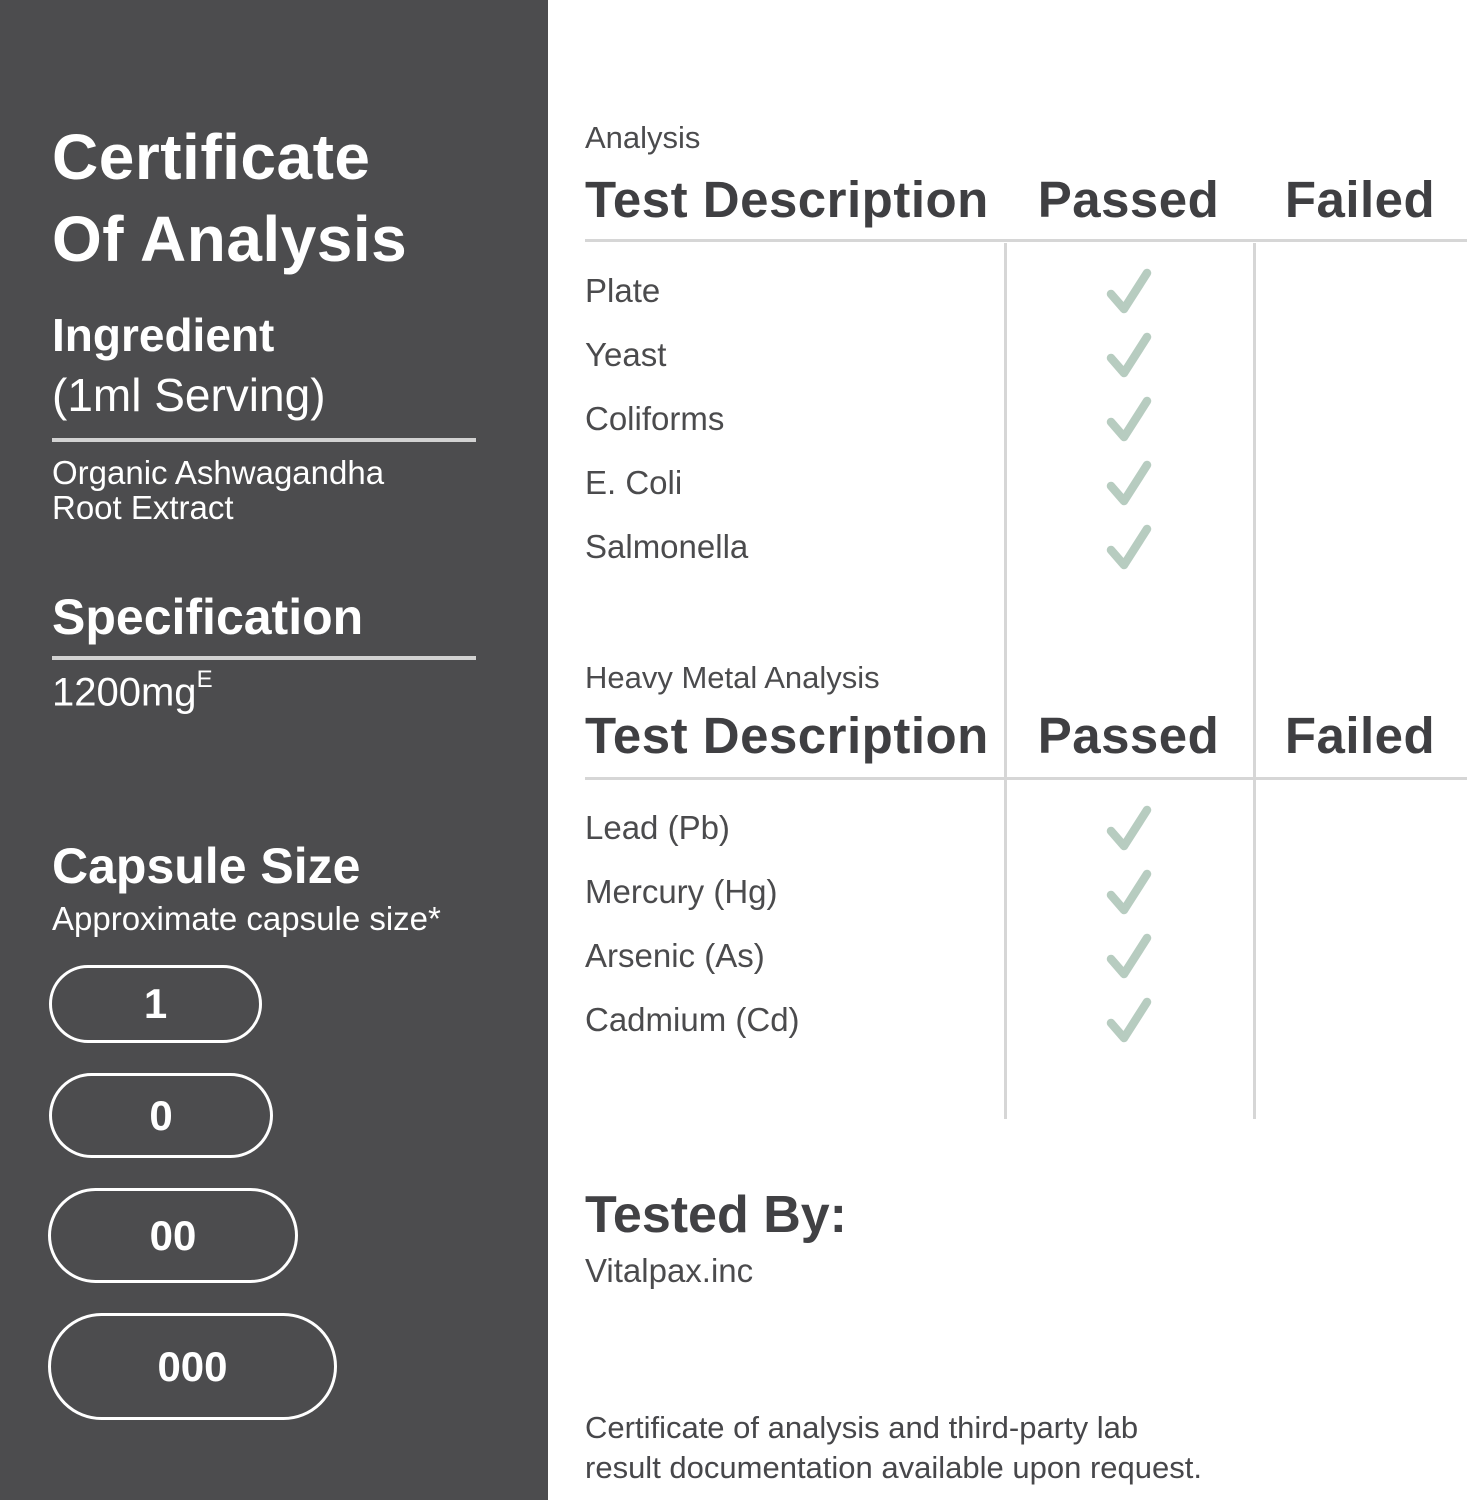  What do you see at coordinates (264, 440) in the screenshot?
I see `ingredient-divider` at bounding box center [264, 440].